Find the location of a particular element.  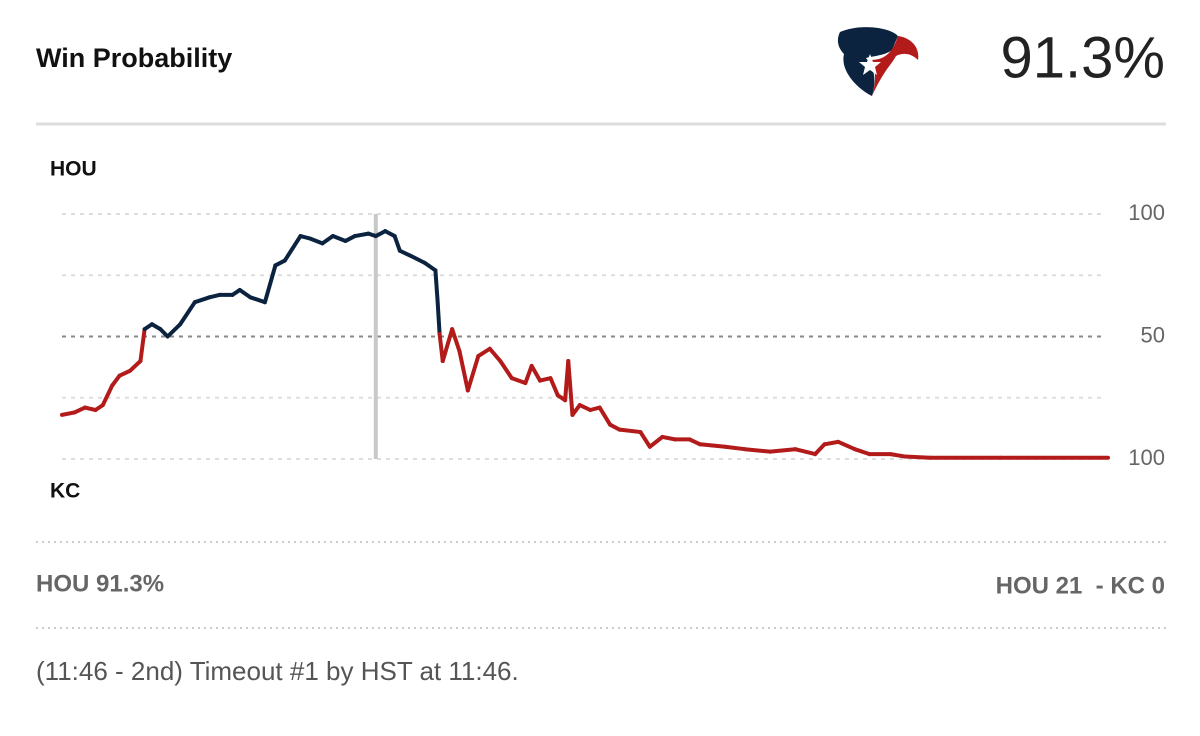

title: Win Probability is located at coordinates (134, 58).